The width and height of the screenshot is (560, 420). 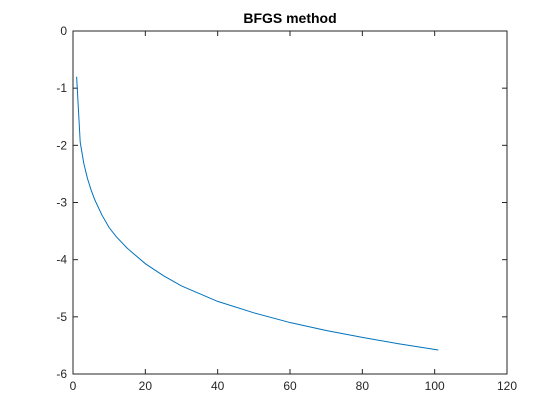 What do you see at coordinates (146, 386) in the screenshot?
I see `x-tick-label: 20` at bounding box center [146, 386].